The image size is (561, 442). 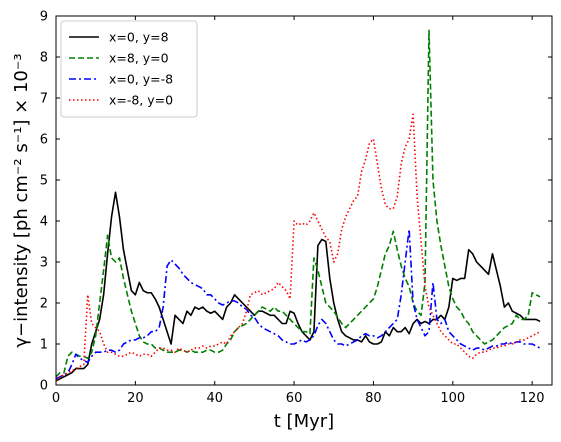 I want to click on x-axis-label: t [Myr], so click(x=304, y=421).